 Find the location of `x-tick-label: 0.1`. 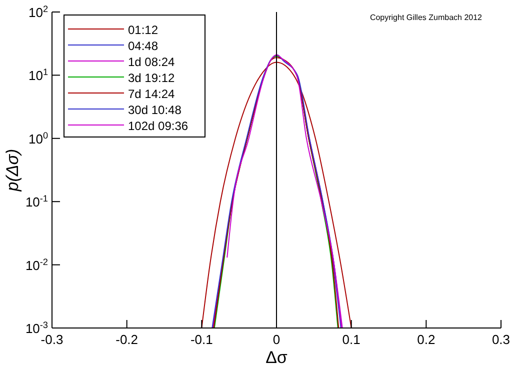

x-tick-label: 0.1 is located at coordinates (351, 339).